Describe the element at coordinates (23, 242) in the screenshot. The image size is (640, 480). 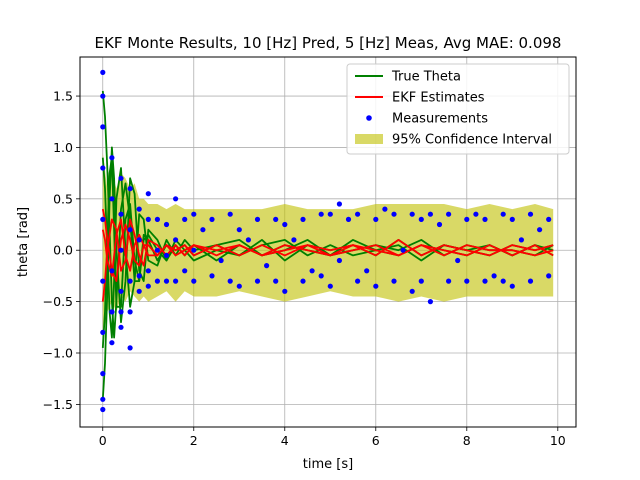
I see `y-axis-label: theta [rad]` at that location.